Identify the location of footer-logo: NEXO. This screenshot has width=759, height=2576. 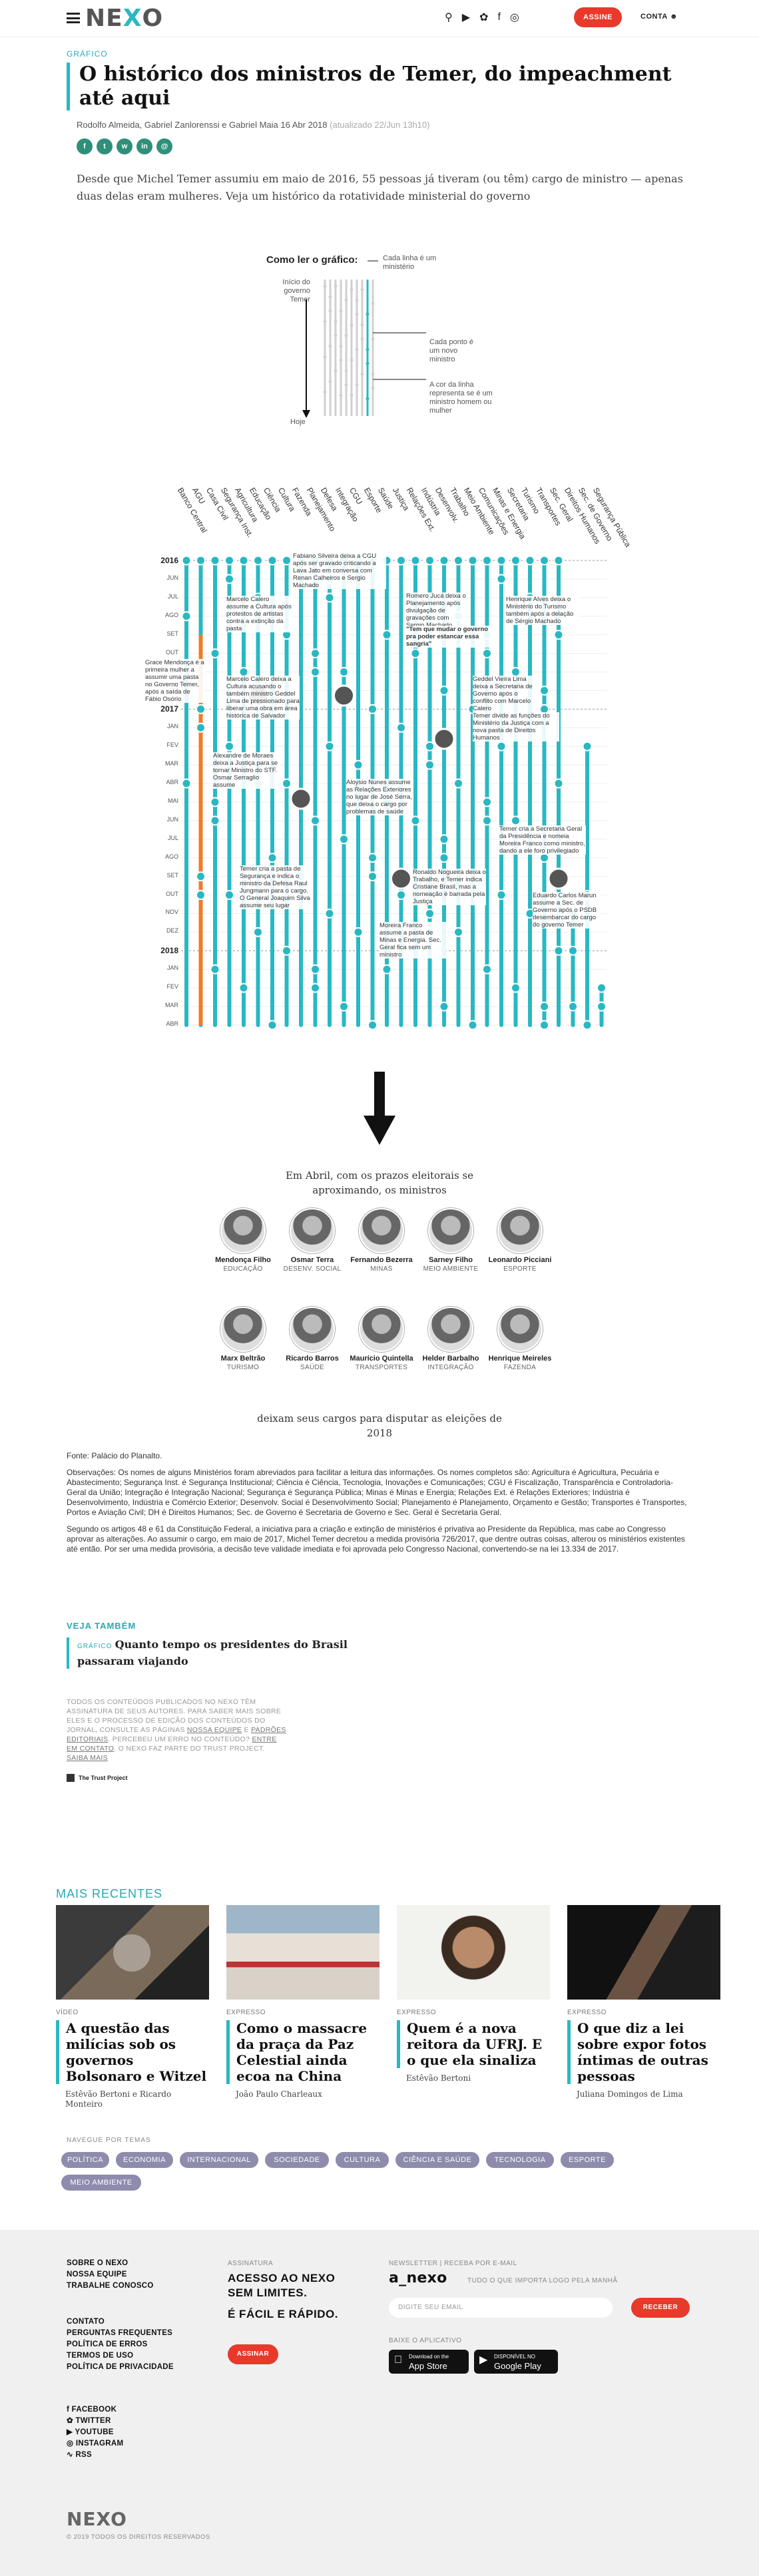
(97, 2519).